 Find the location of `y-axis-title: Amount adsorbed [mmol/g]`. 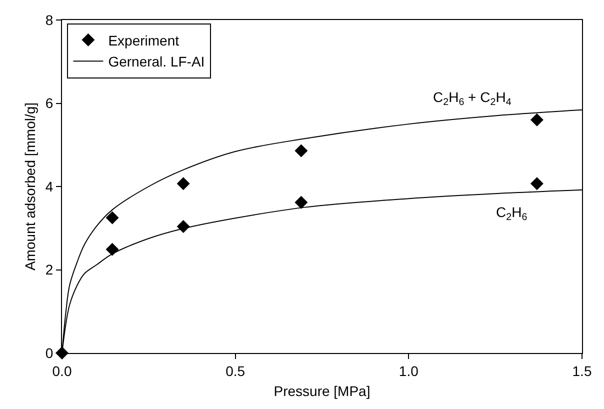

y-axis-title: Amount adsorbed [mmol/g] is located at coordinates (30, 186).